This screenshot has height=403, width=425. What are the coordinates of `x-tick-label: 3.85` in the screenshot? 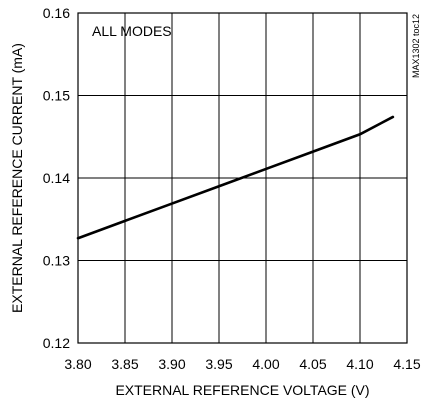 It's located at (124, 364).